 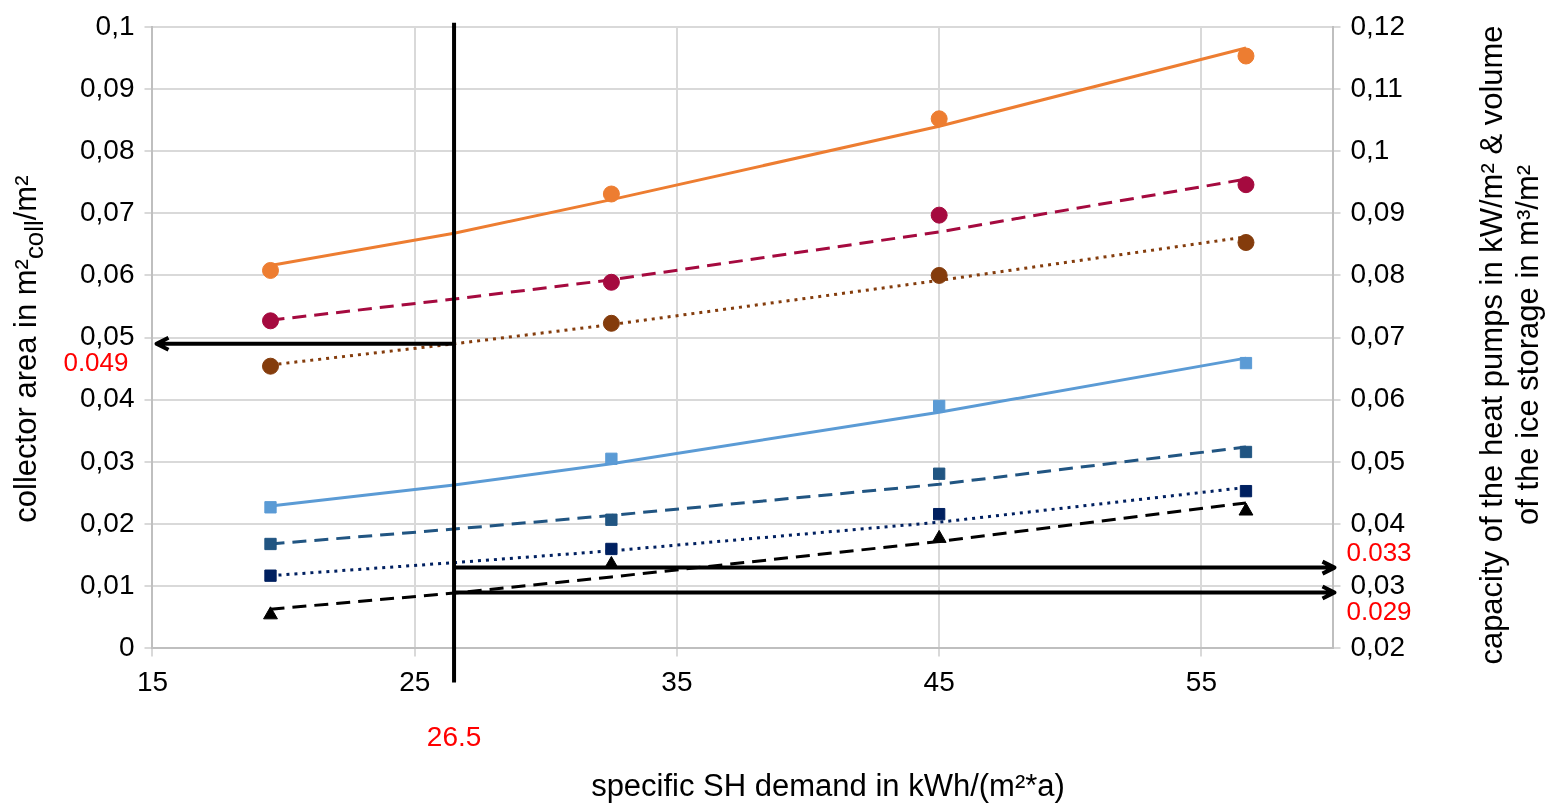 I want to click on y2-tick-label: 0,04, so click(x=1377, y=522).